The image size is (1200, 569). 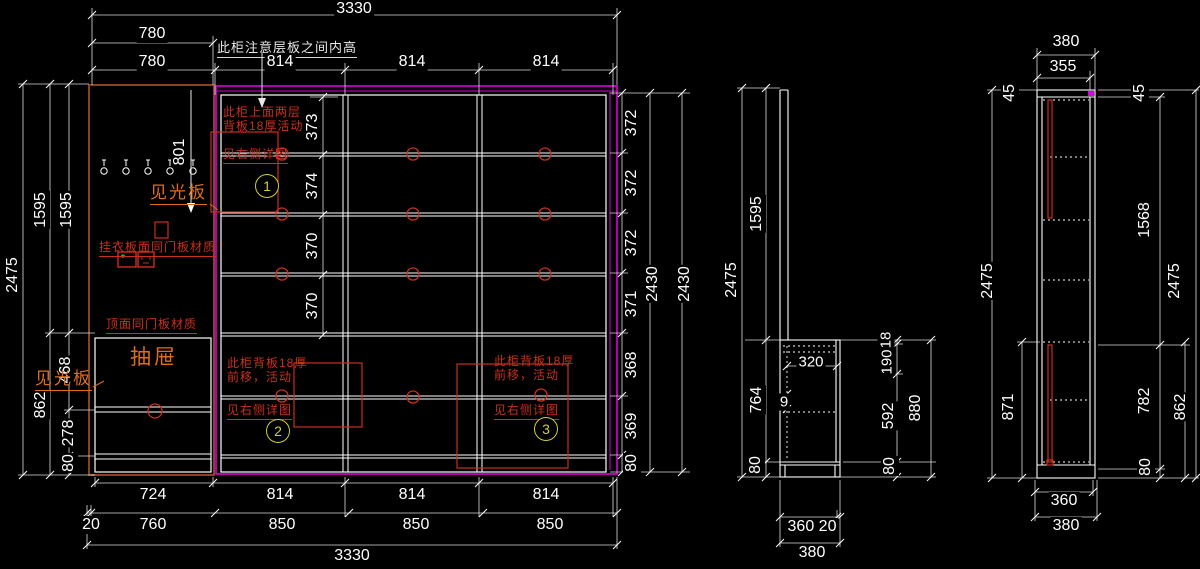 What do you see at coordinates (69, 433) in the screenshot?
I see `dim-278: 278` at bounding box center [69, 433].